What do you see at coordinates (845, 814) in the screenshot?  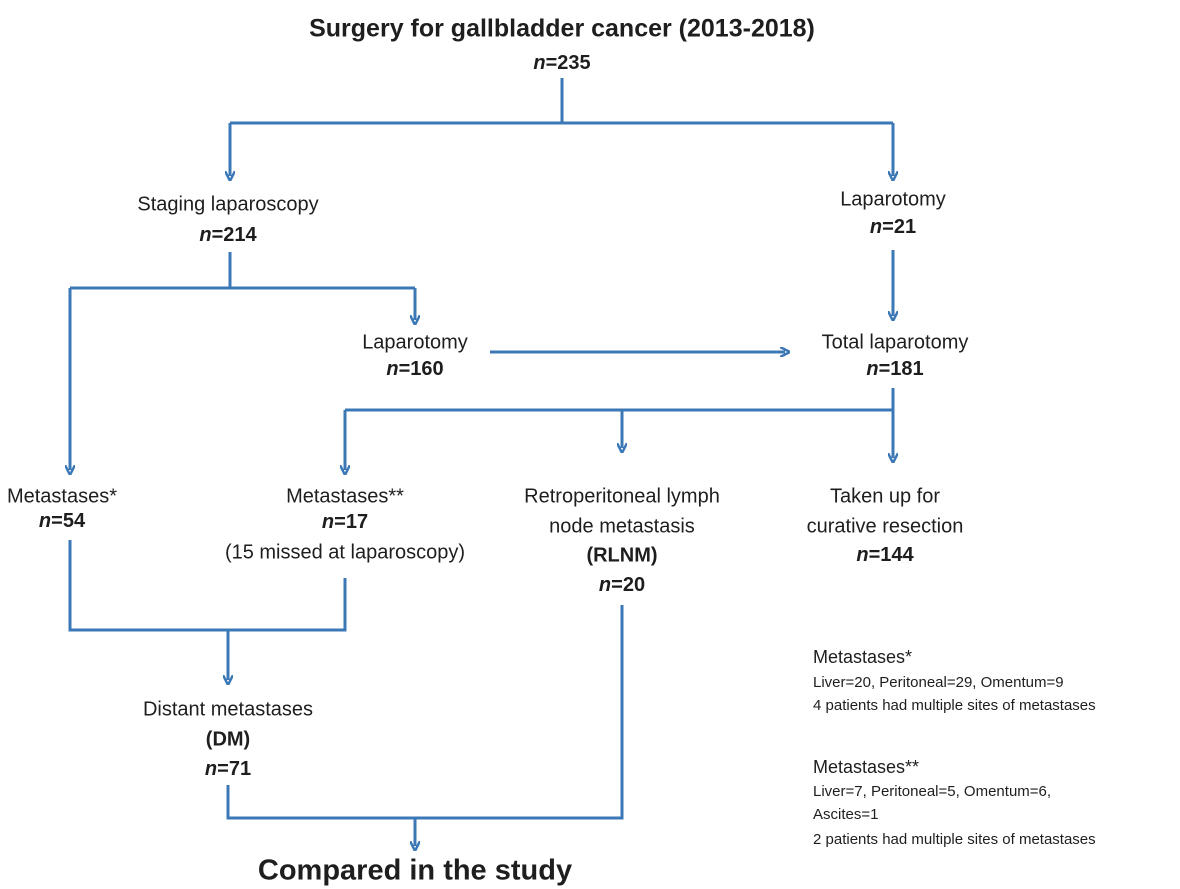 I see `footnote-line: Ascites=1` at bounding box center [845, 814].